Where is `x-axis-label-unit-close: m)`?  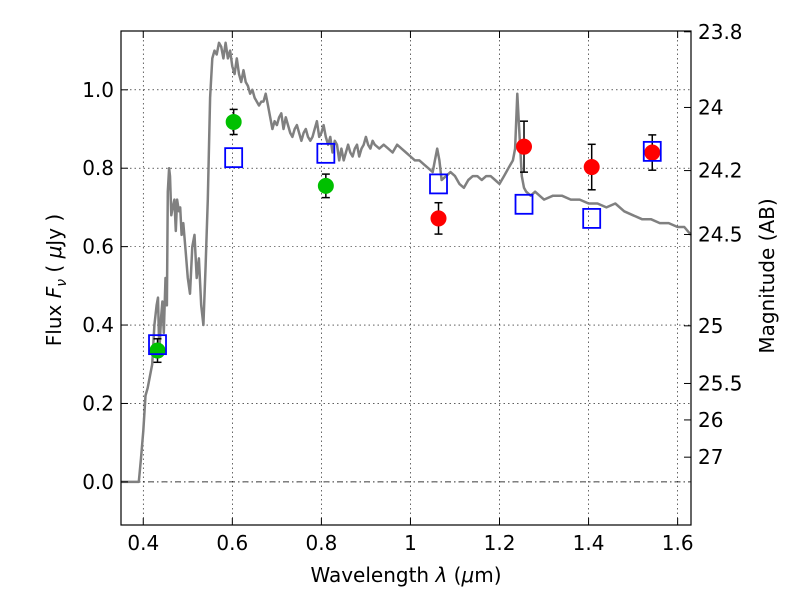 x-axis-label-unit-close: m) is located at coordinates (487, 575).